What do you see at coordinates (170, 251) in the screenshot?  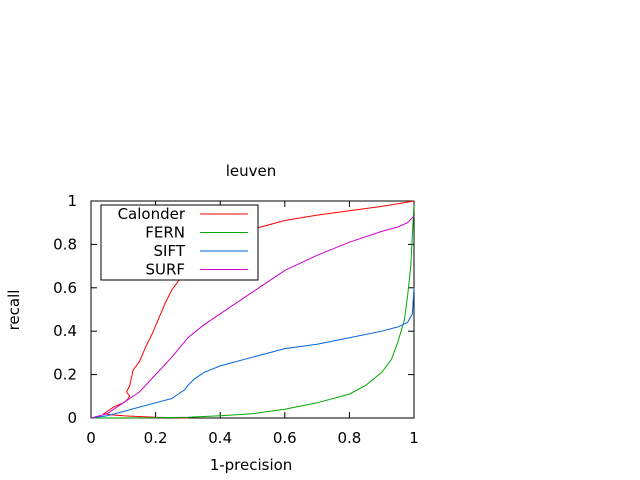 I see `legend-label-sift: SIFT` at bounding box center [170, 251].